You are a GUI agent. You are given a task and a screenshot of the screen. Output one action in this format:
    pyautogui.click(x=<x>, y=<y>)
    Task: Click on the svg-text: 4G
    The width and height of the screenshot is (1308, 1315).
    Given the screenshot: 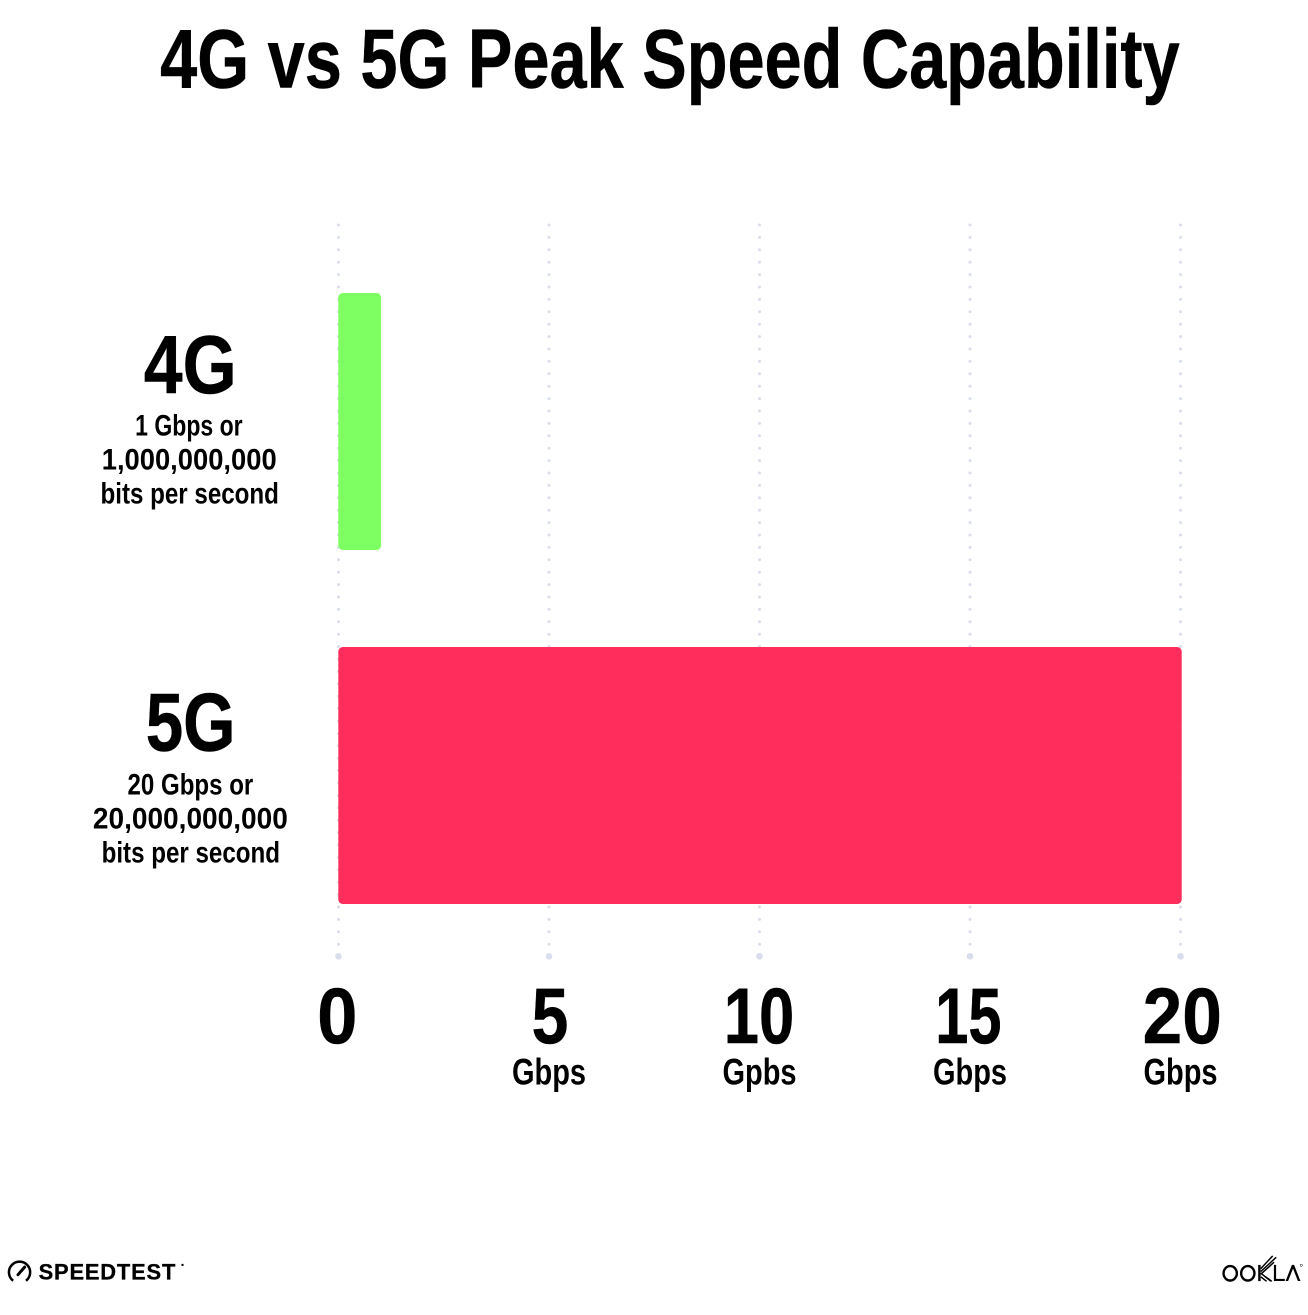 What is the action you would take?
    pyautogui.click(x=190, y=365)
    